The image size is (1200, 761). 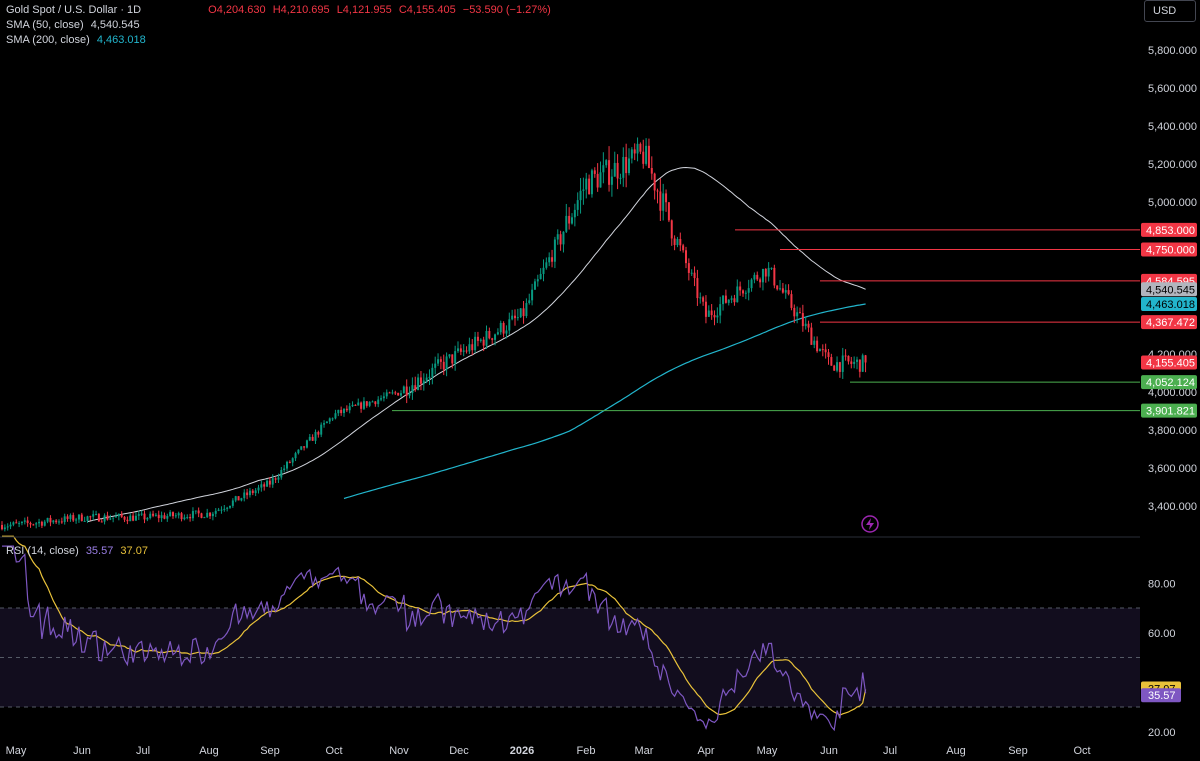 What do you see at coordinates (1162, 634) in the screenshot?
I see `rsi-tick-label: 60.00` at bounding box center [1162, 634].